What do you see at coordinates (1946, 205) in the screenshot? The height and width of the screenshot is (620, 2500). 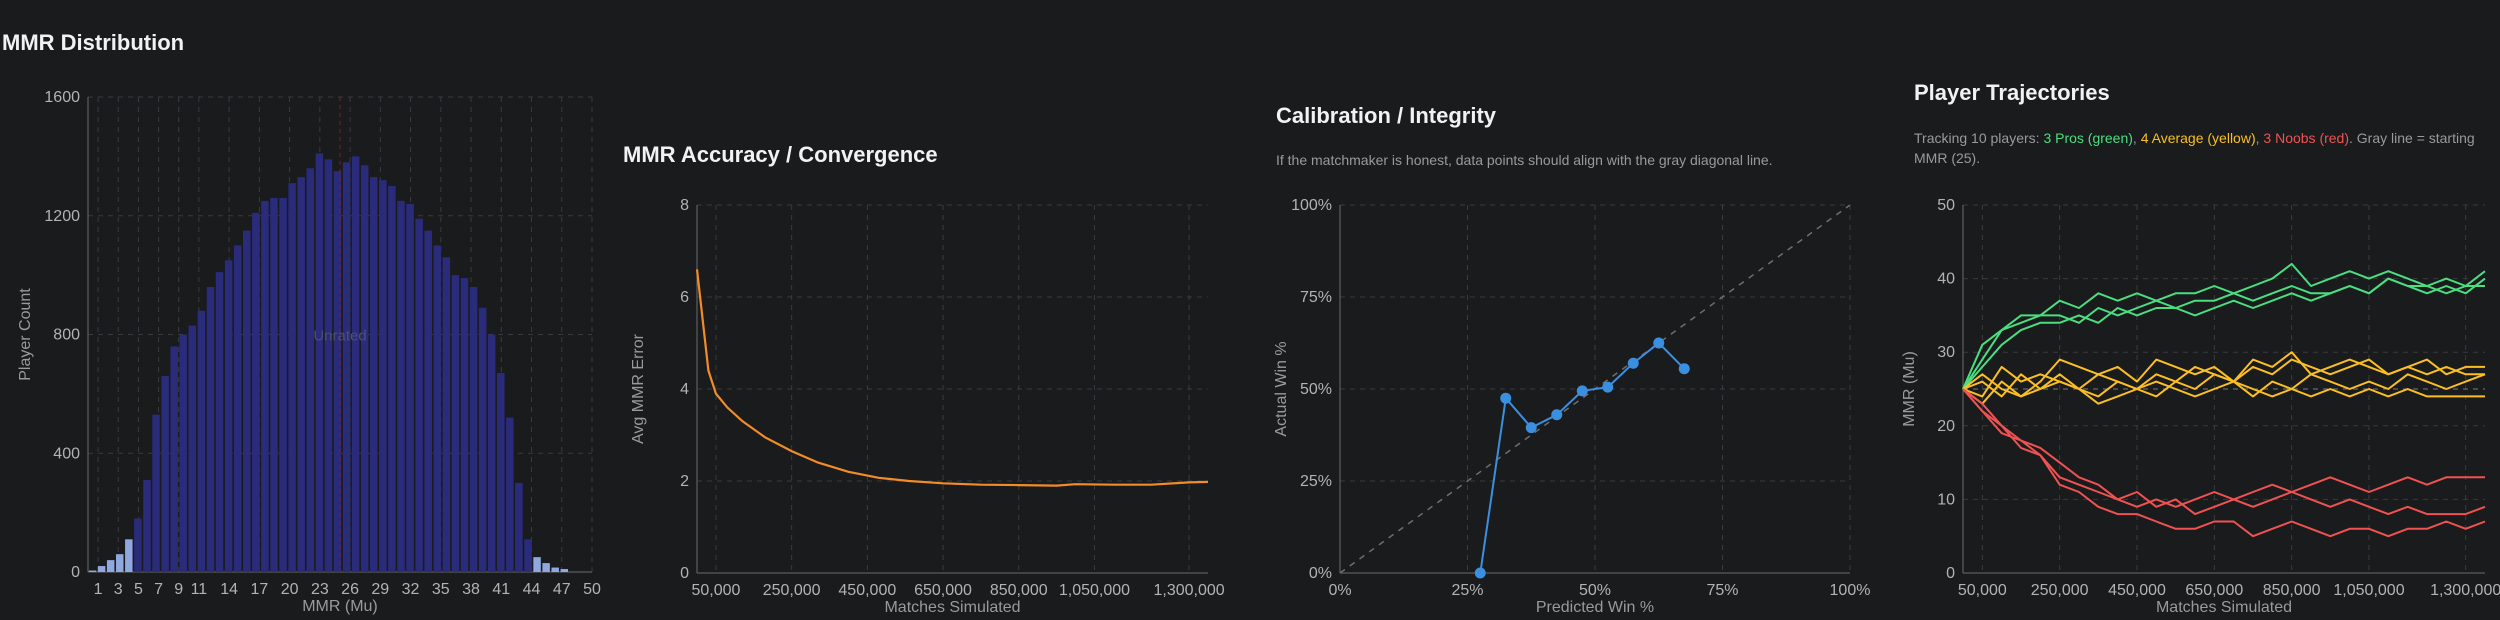 I see `y-tick-label: 50` at bounding box center [1946, 205].